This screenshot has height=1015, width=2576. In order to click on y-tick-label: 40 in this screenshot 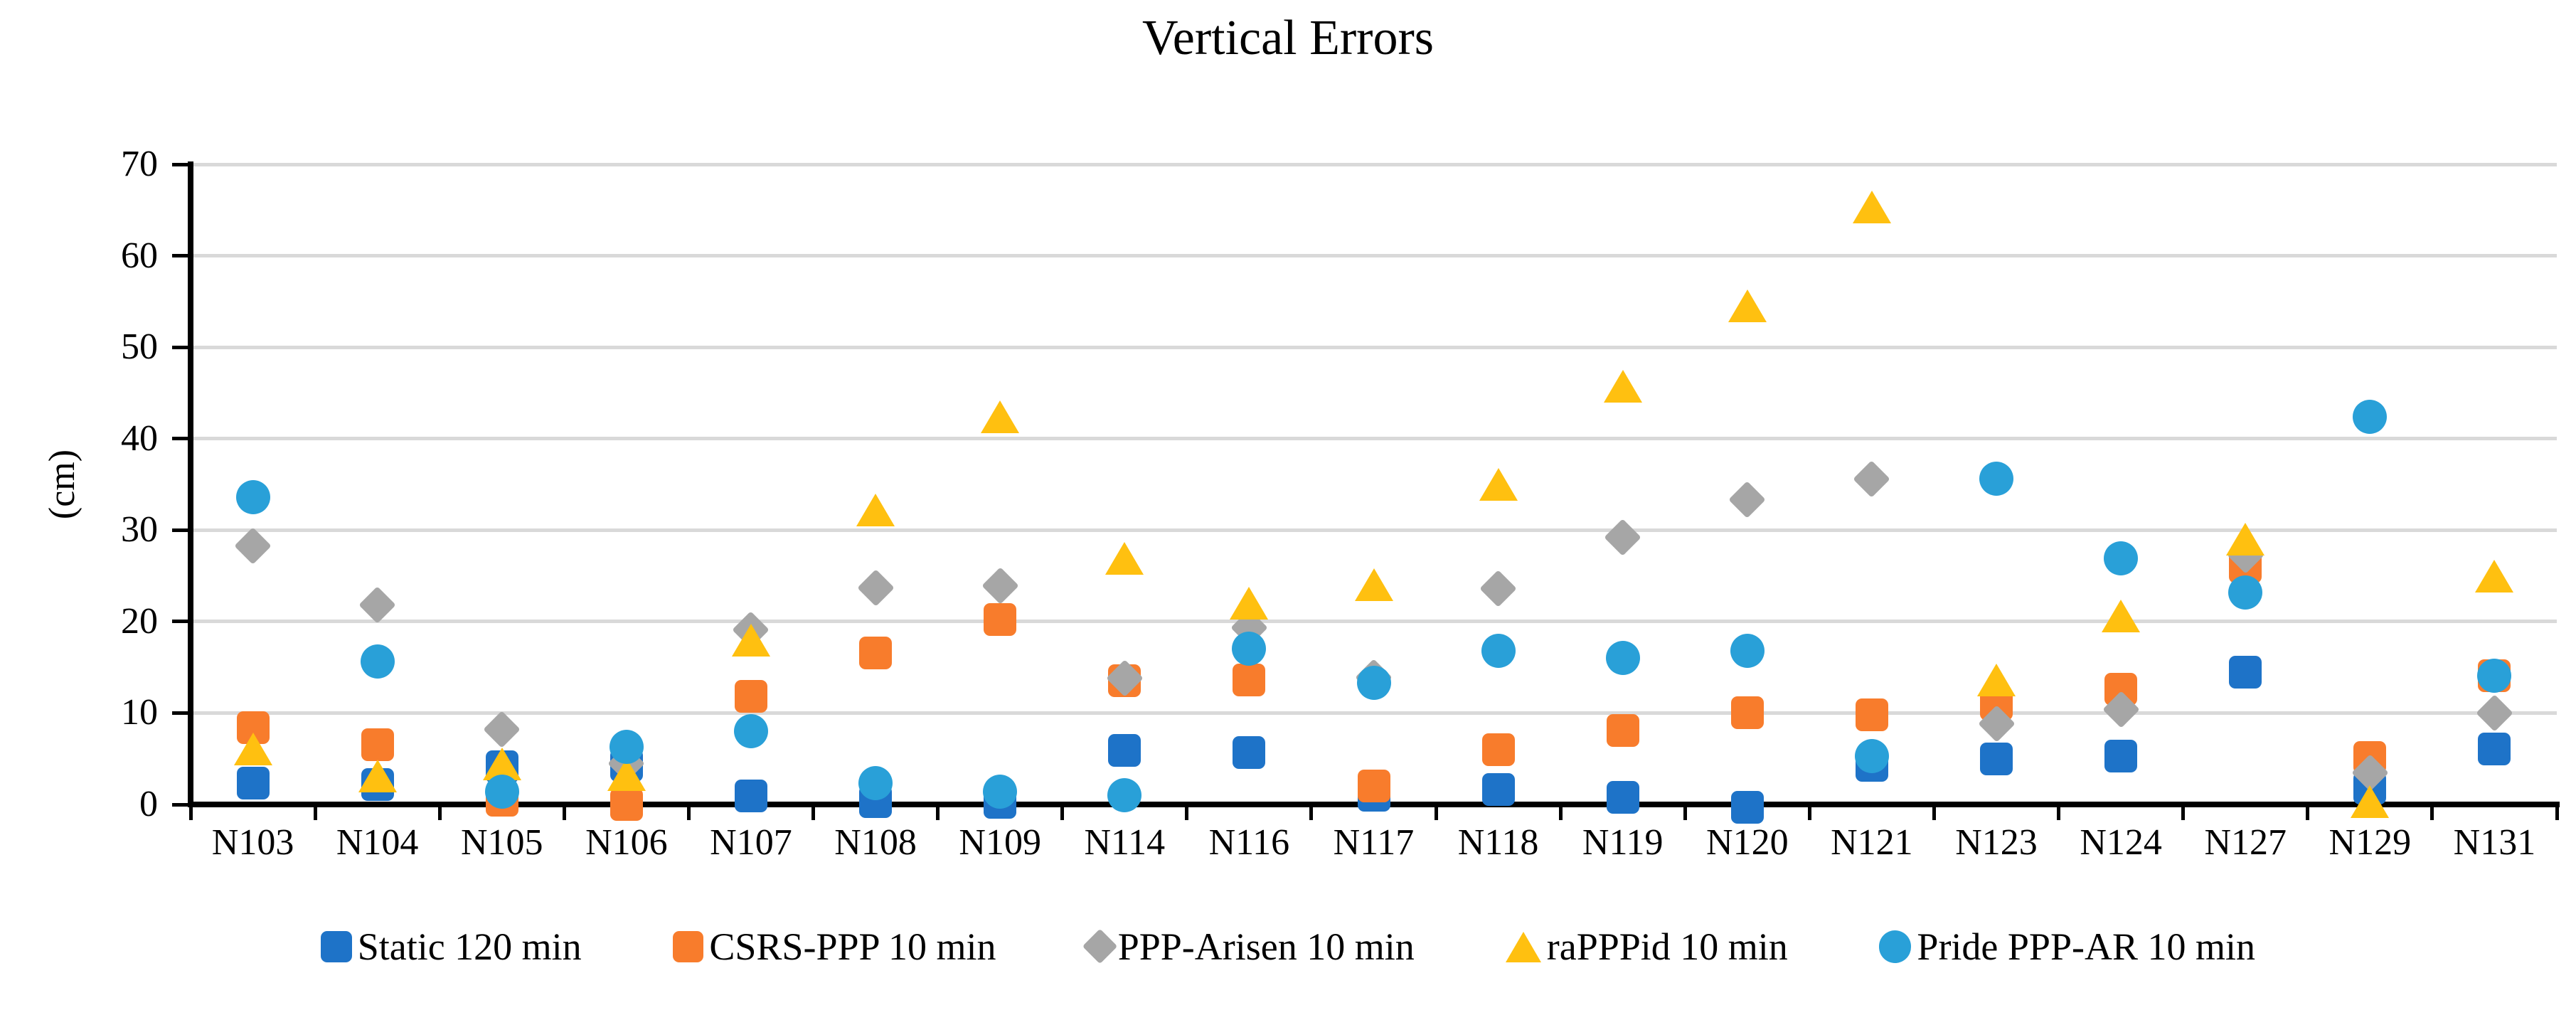, I will do `click(139, 439)`.